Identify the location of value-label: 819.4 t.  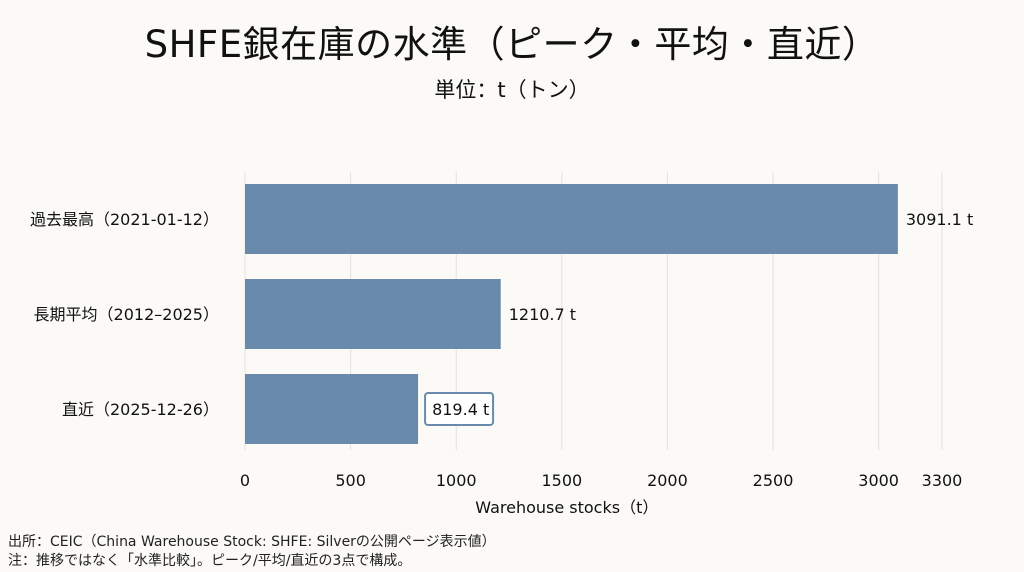
(460, 409).